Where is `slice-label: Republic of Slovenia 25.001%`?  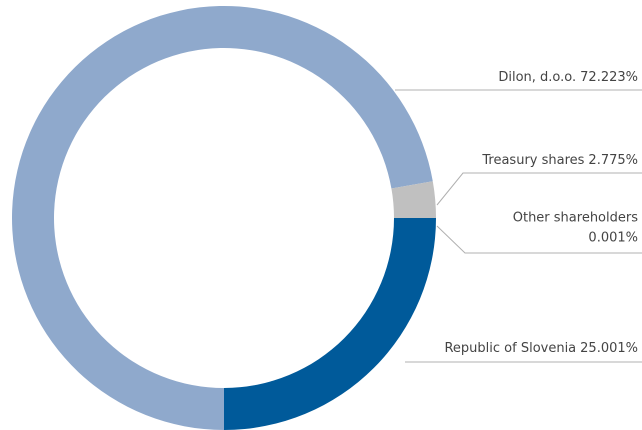
slice-label: Republic of Slovenia 25.001% is located at coordinates (541, 348).